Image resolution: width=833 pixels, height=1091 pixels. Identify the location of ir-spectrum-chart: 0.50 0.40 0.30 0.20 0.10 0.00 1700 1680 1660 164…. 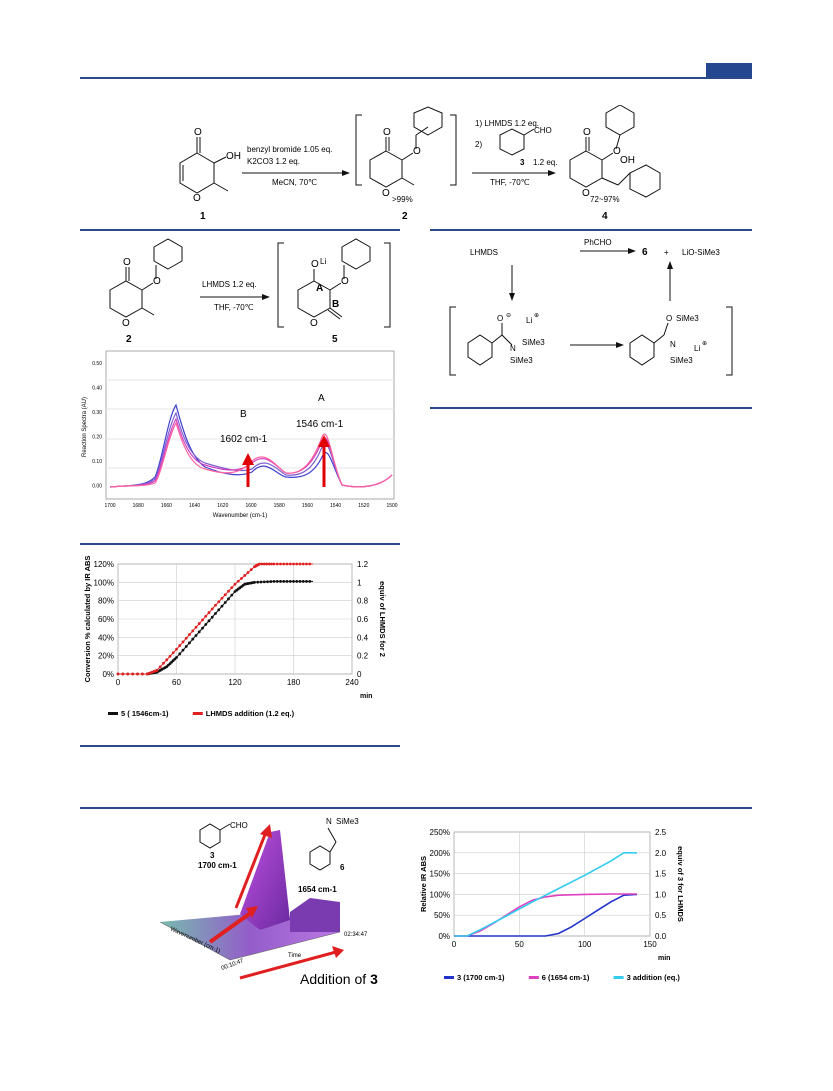
(240, 434).